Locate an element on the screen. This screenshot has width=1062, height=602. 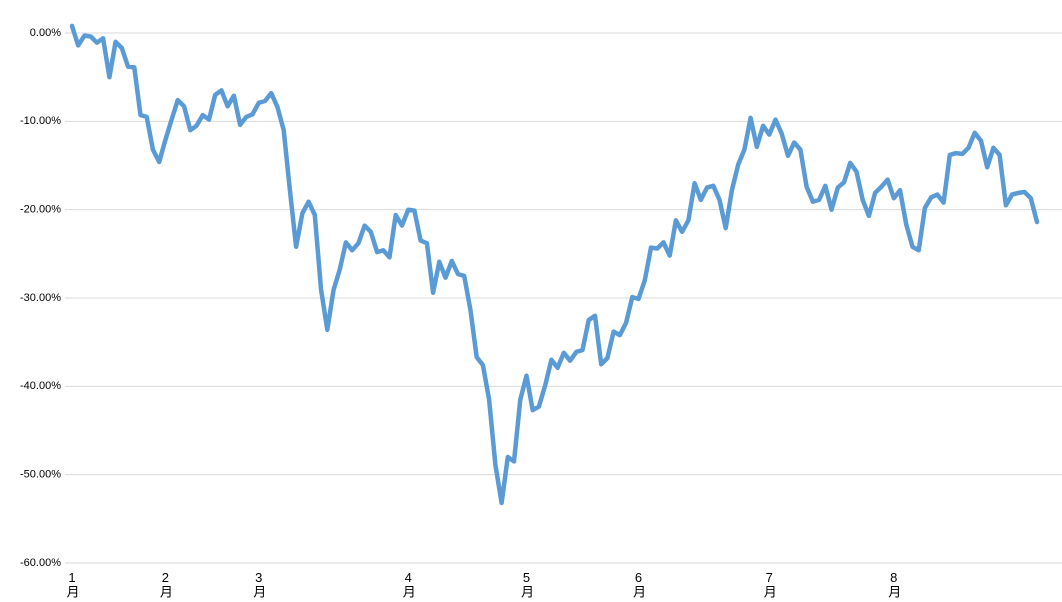
y-tick-label: -40.00% is located at coordinates (40, 386).